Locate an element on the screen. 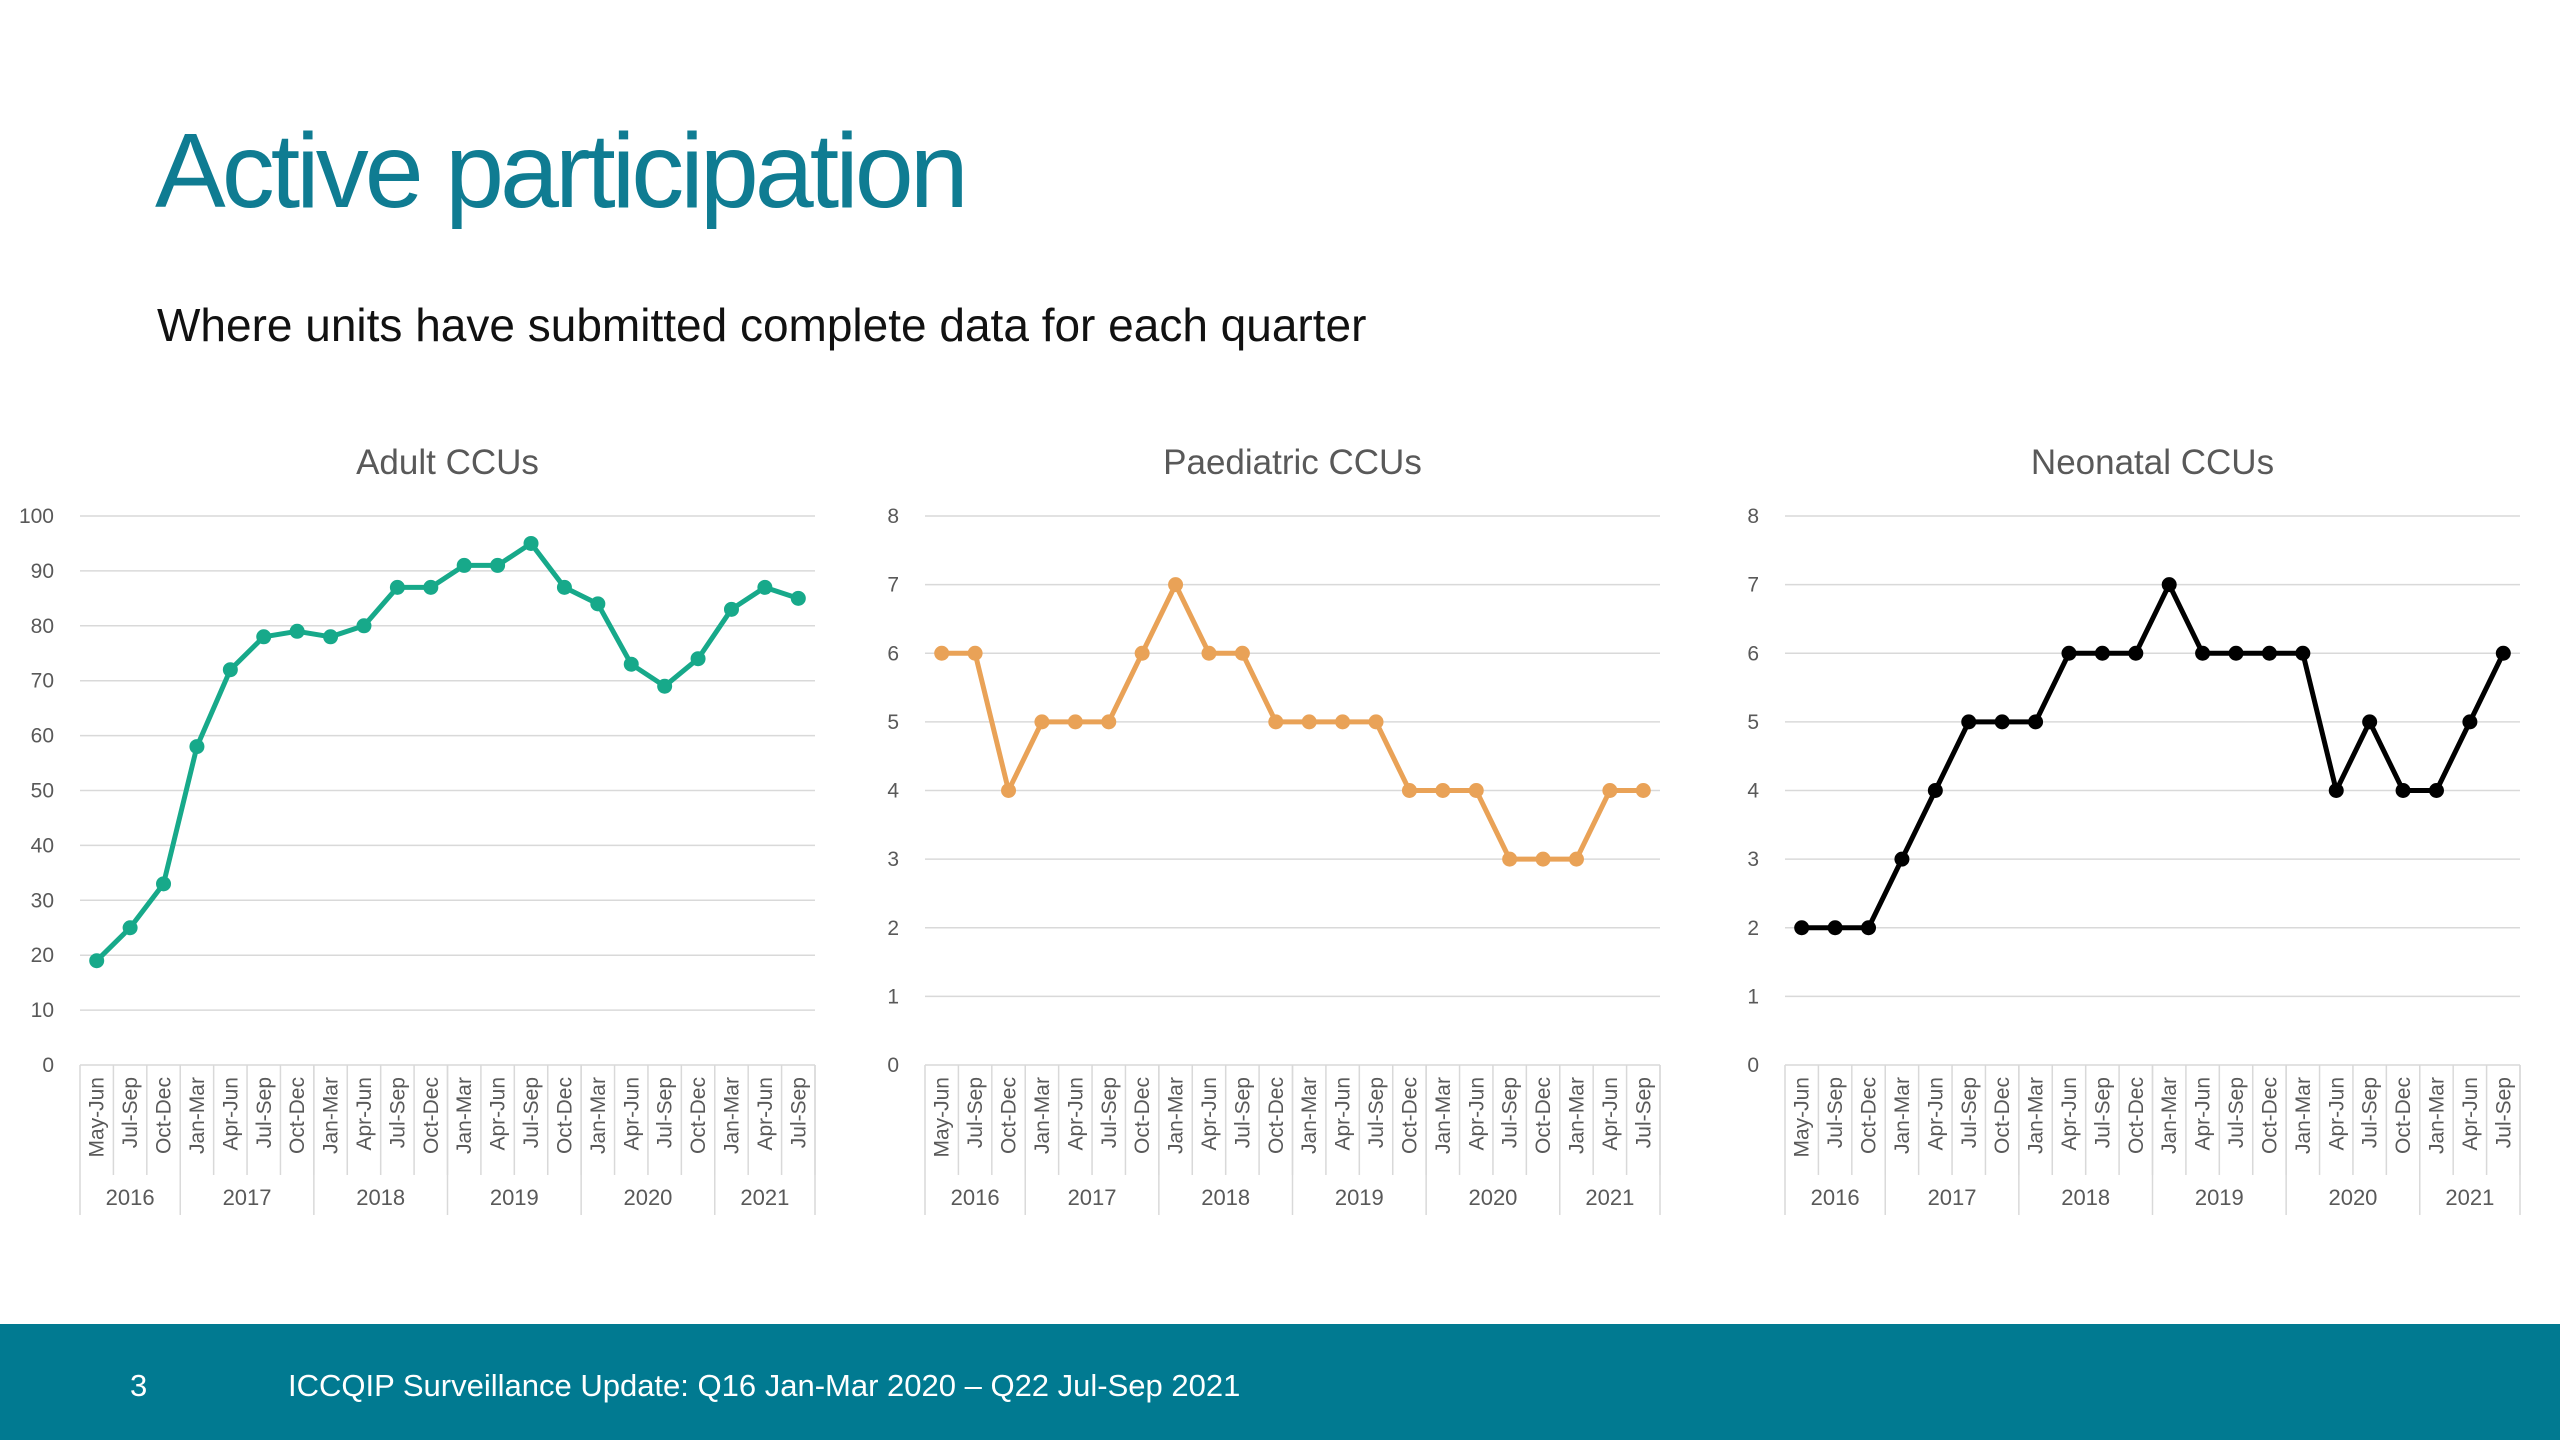 The width and height of the screenshot is (2560, 1440). slide-title: Active participation is located at coordinates (562, 171).